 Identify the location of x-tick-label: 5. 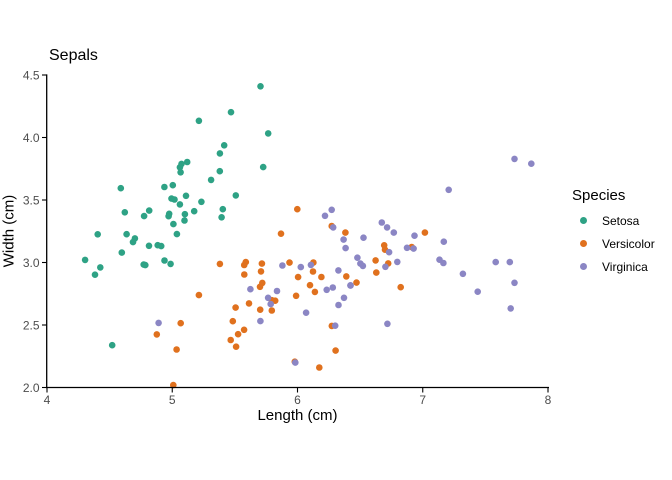
(172, 400).